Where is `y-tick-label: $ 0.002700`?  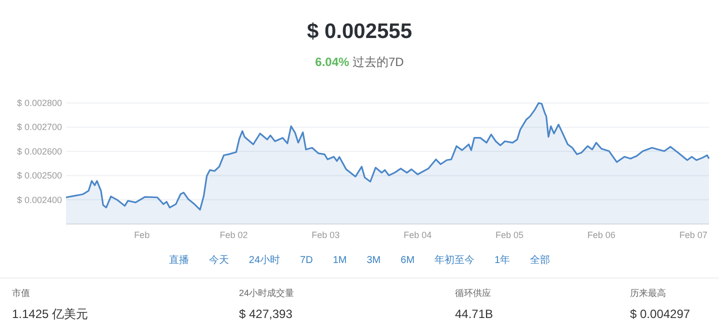 y-tick-label: $ 0.002700 is located at coordinates (39, 127).